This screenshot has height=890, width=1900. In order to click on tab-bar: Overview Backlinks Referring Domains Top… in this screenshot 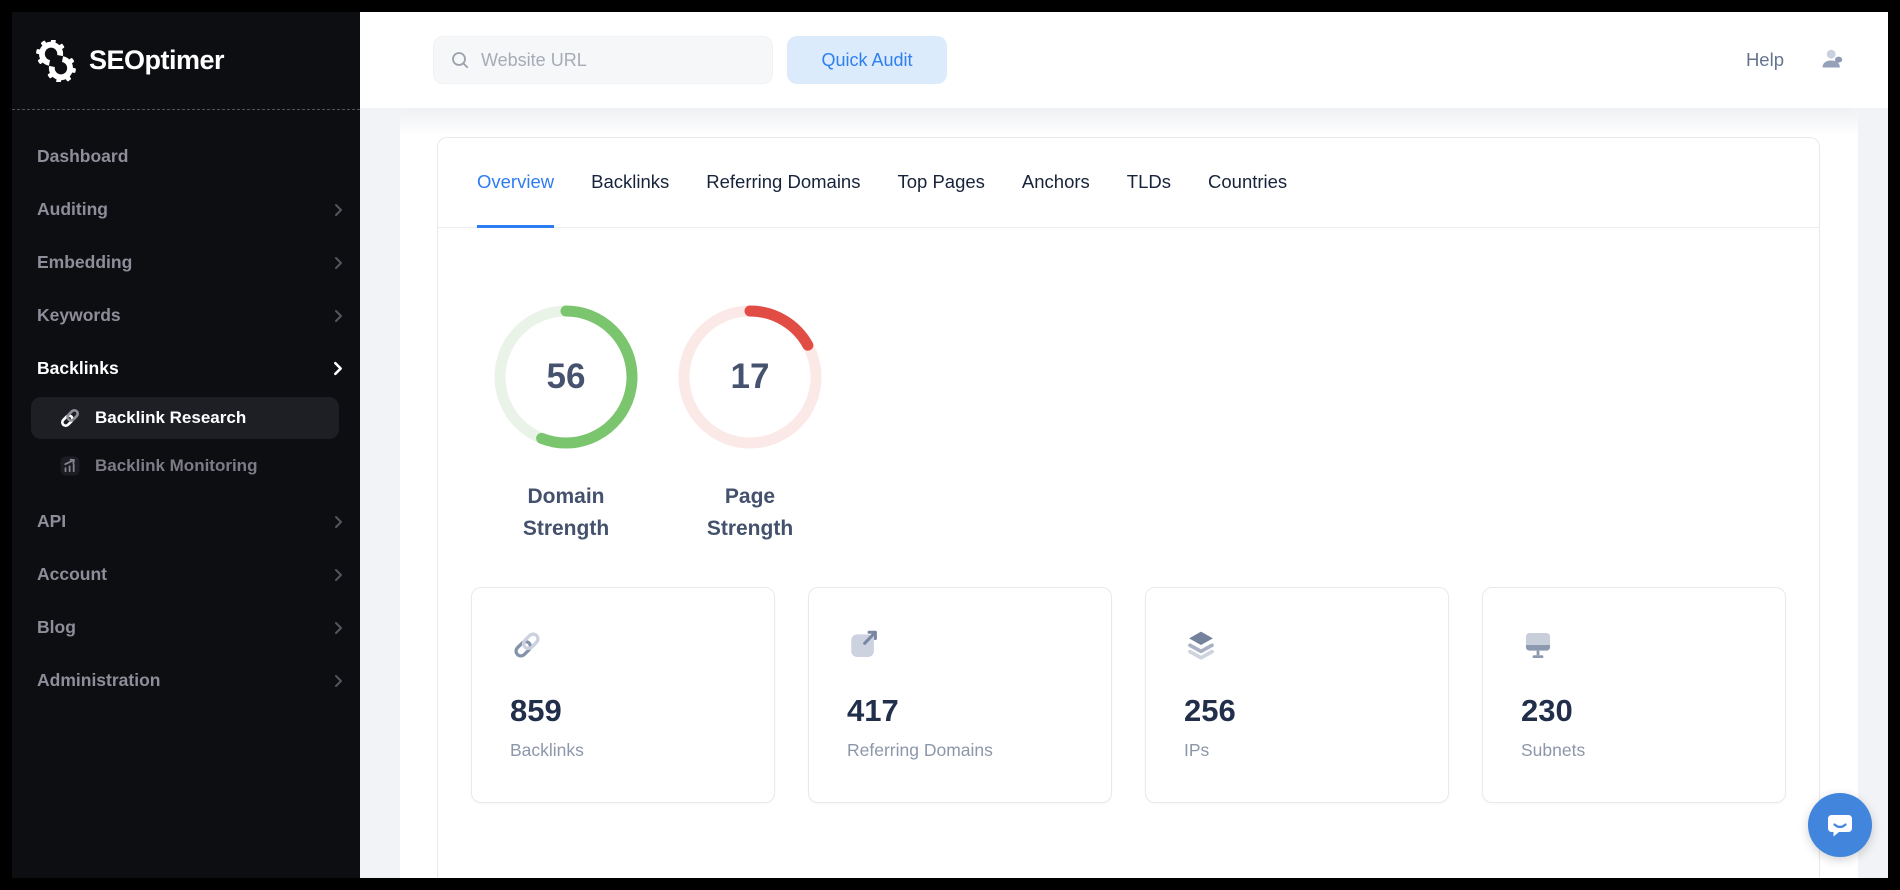, I will do `click(1128, 183)`.